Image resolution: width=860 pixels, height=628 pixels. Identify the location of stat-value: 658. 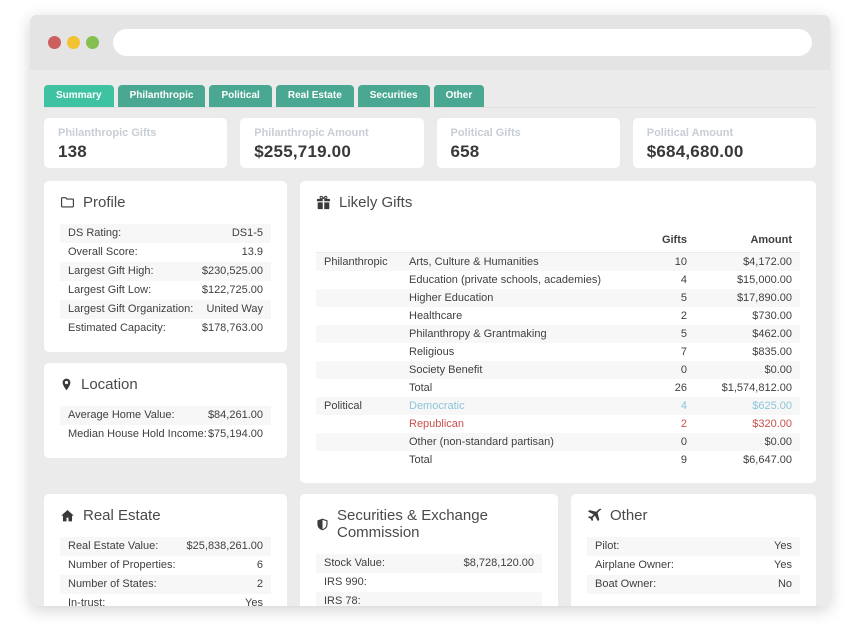
(465, 151).